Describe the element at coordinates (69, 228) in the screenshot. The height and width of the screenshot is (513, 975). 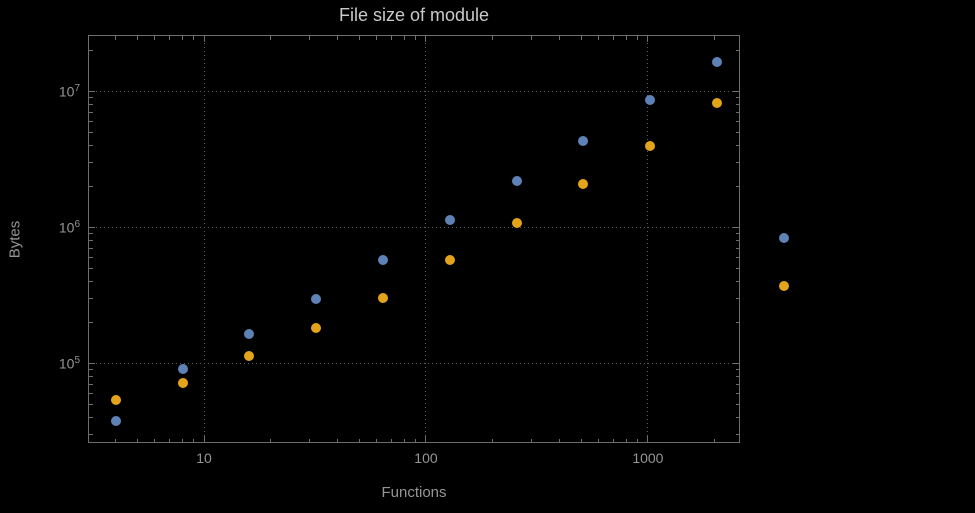
I see `y-tick-label: 10⁶` at that location.